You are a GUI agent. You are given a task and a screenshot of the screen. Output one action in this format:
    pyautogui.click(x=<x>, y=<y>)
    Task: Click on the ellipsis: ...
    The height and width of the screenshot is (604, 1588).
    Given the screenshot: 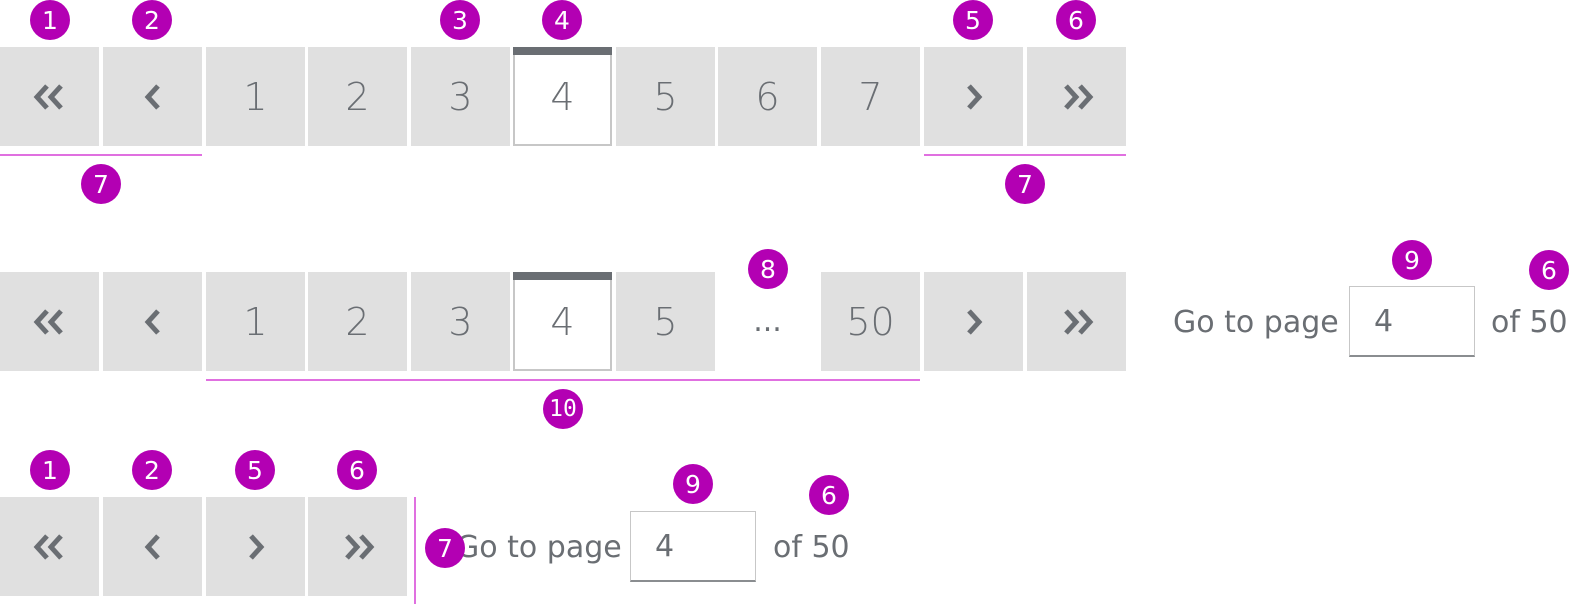 What is the action you would take?
    pyautogui.click(x=767, y=321)
    